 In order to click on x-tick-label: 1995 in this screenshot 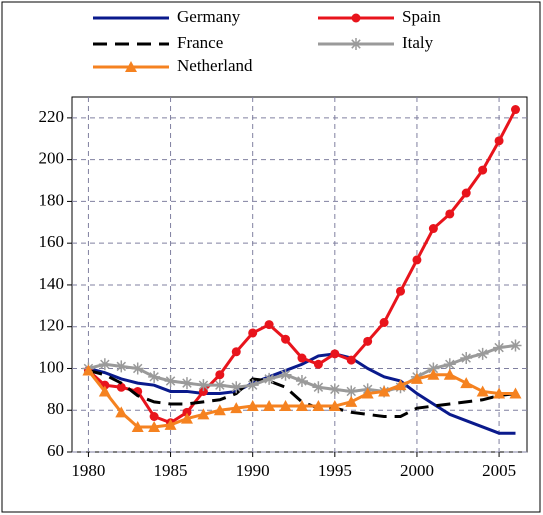, I will do `click(335, 470)`.